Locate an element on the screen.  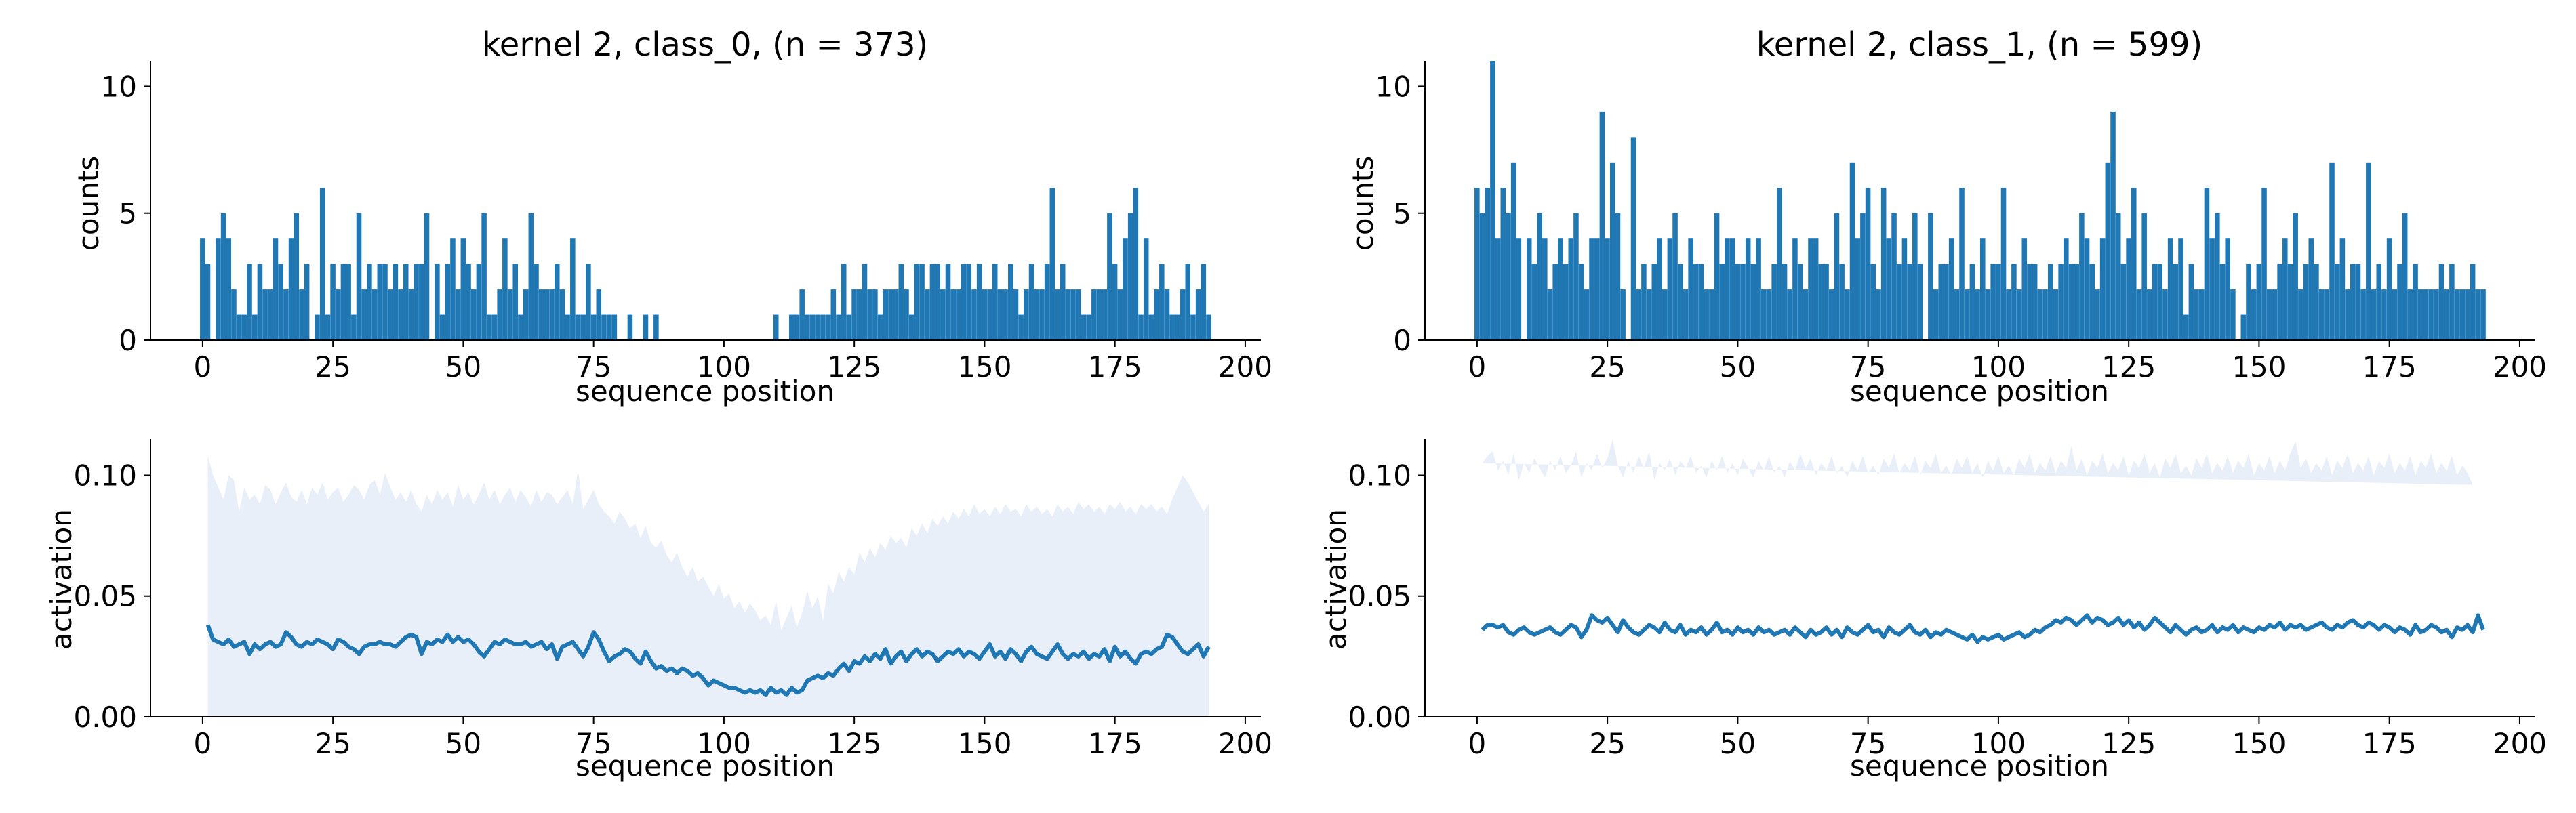
x-tick-label-top-left-175: 175 is located at coordinates (1115, 366).